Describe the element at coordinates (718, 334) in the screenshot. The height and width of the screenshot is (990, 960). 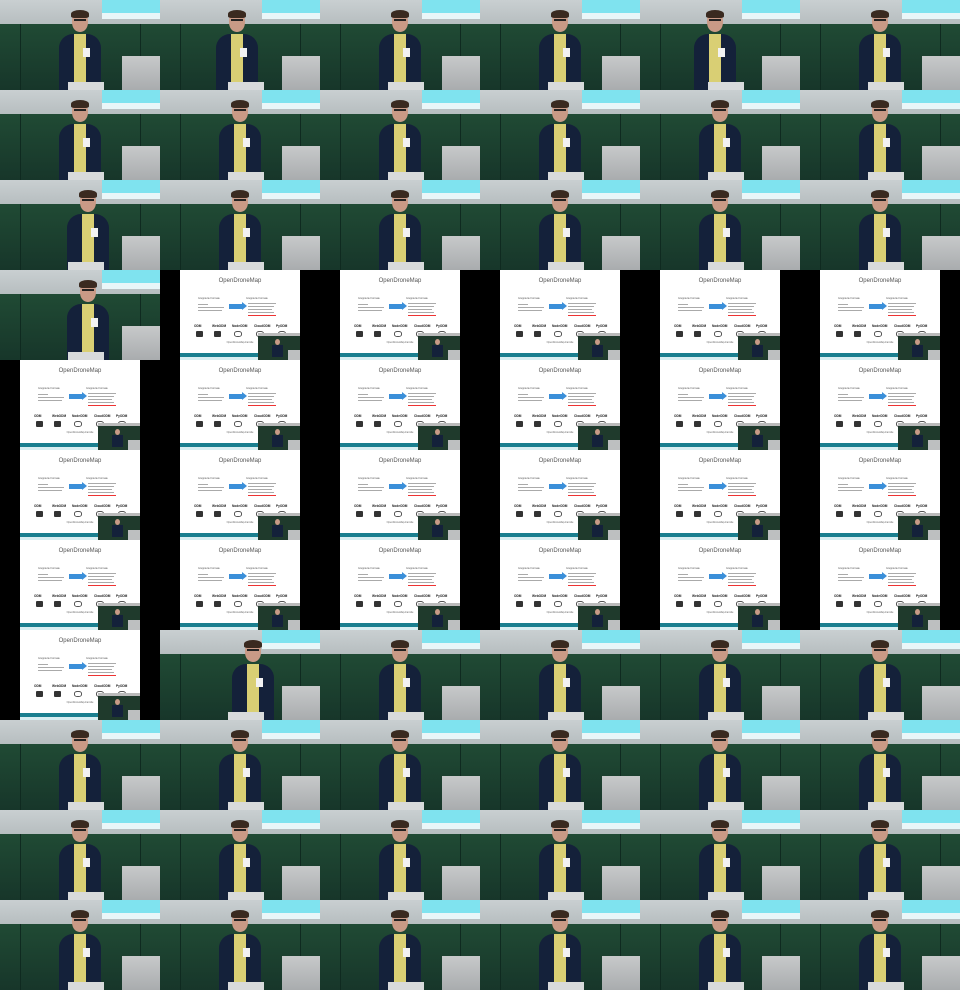
I see `cloud-icon` at that location.